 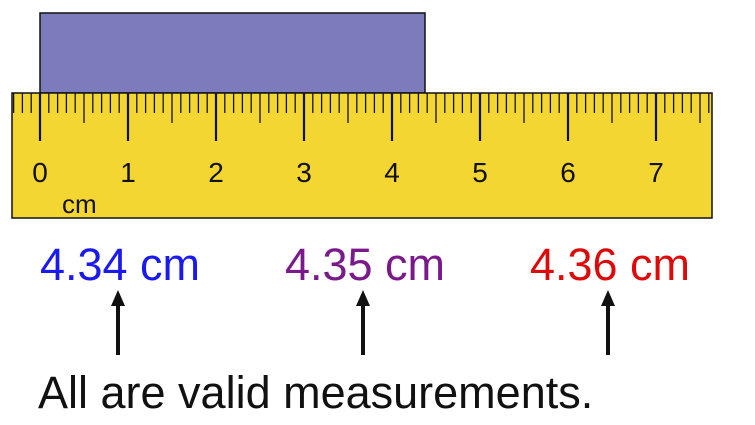 I want to click on ruler-unit: cm, so click(x=79, y=204).